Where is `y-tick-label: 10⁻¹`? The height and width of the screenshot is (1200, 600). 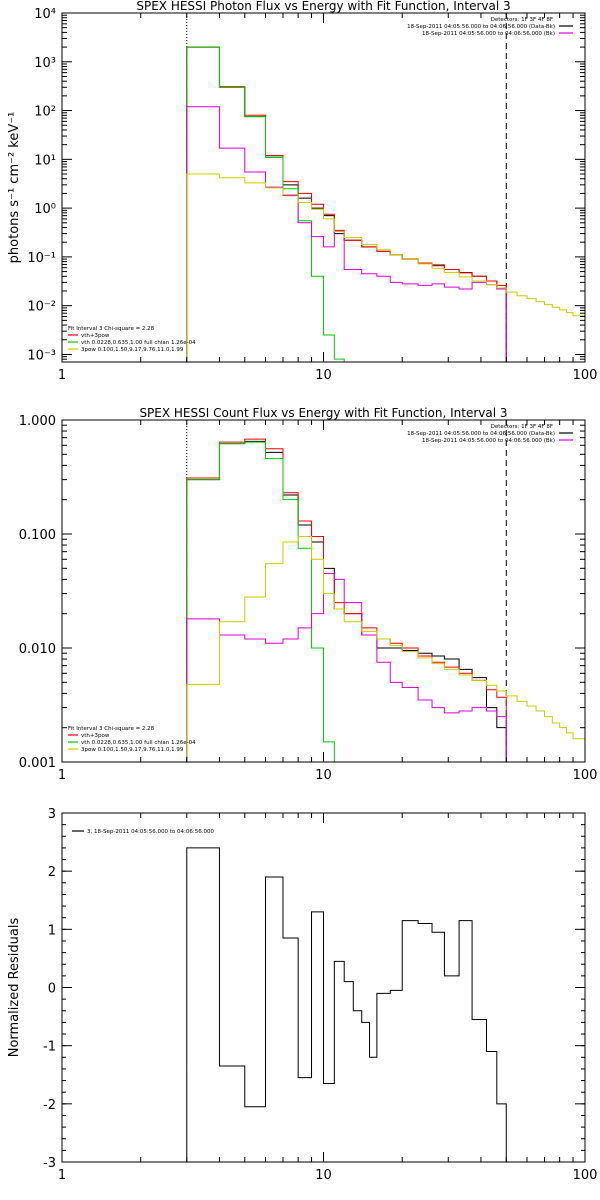
y-tick-label: 10⁻¹ is located at coordinates (41, 258).